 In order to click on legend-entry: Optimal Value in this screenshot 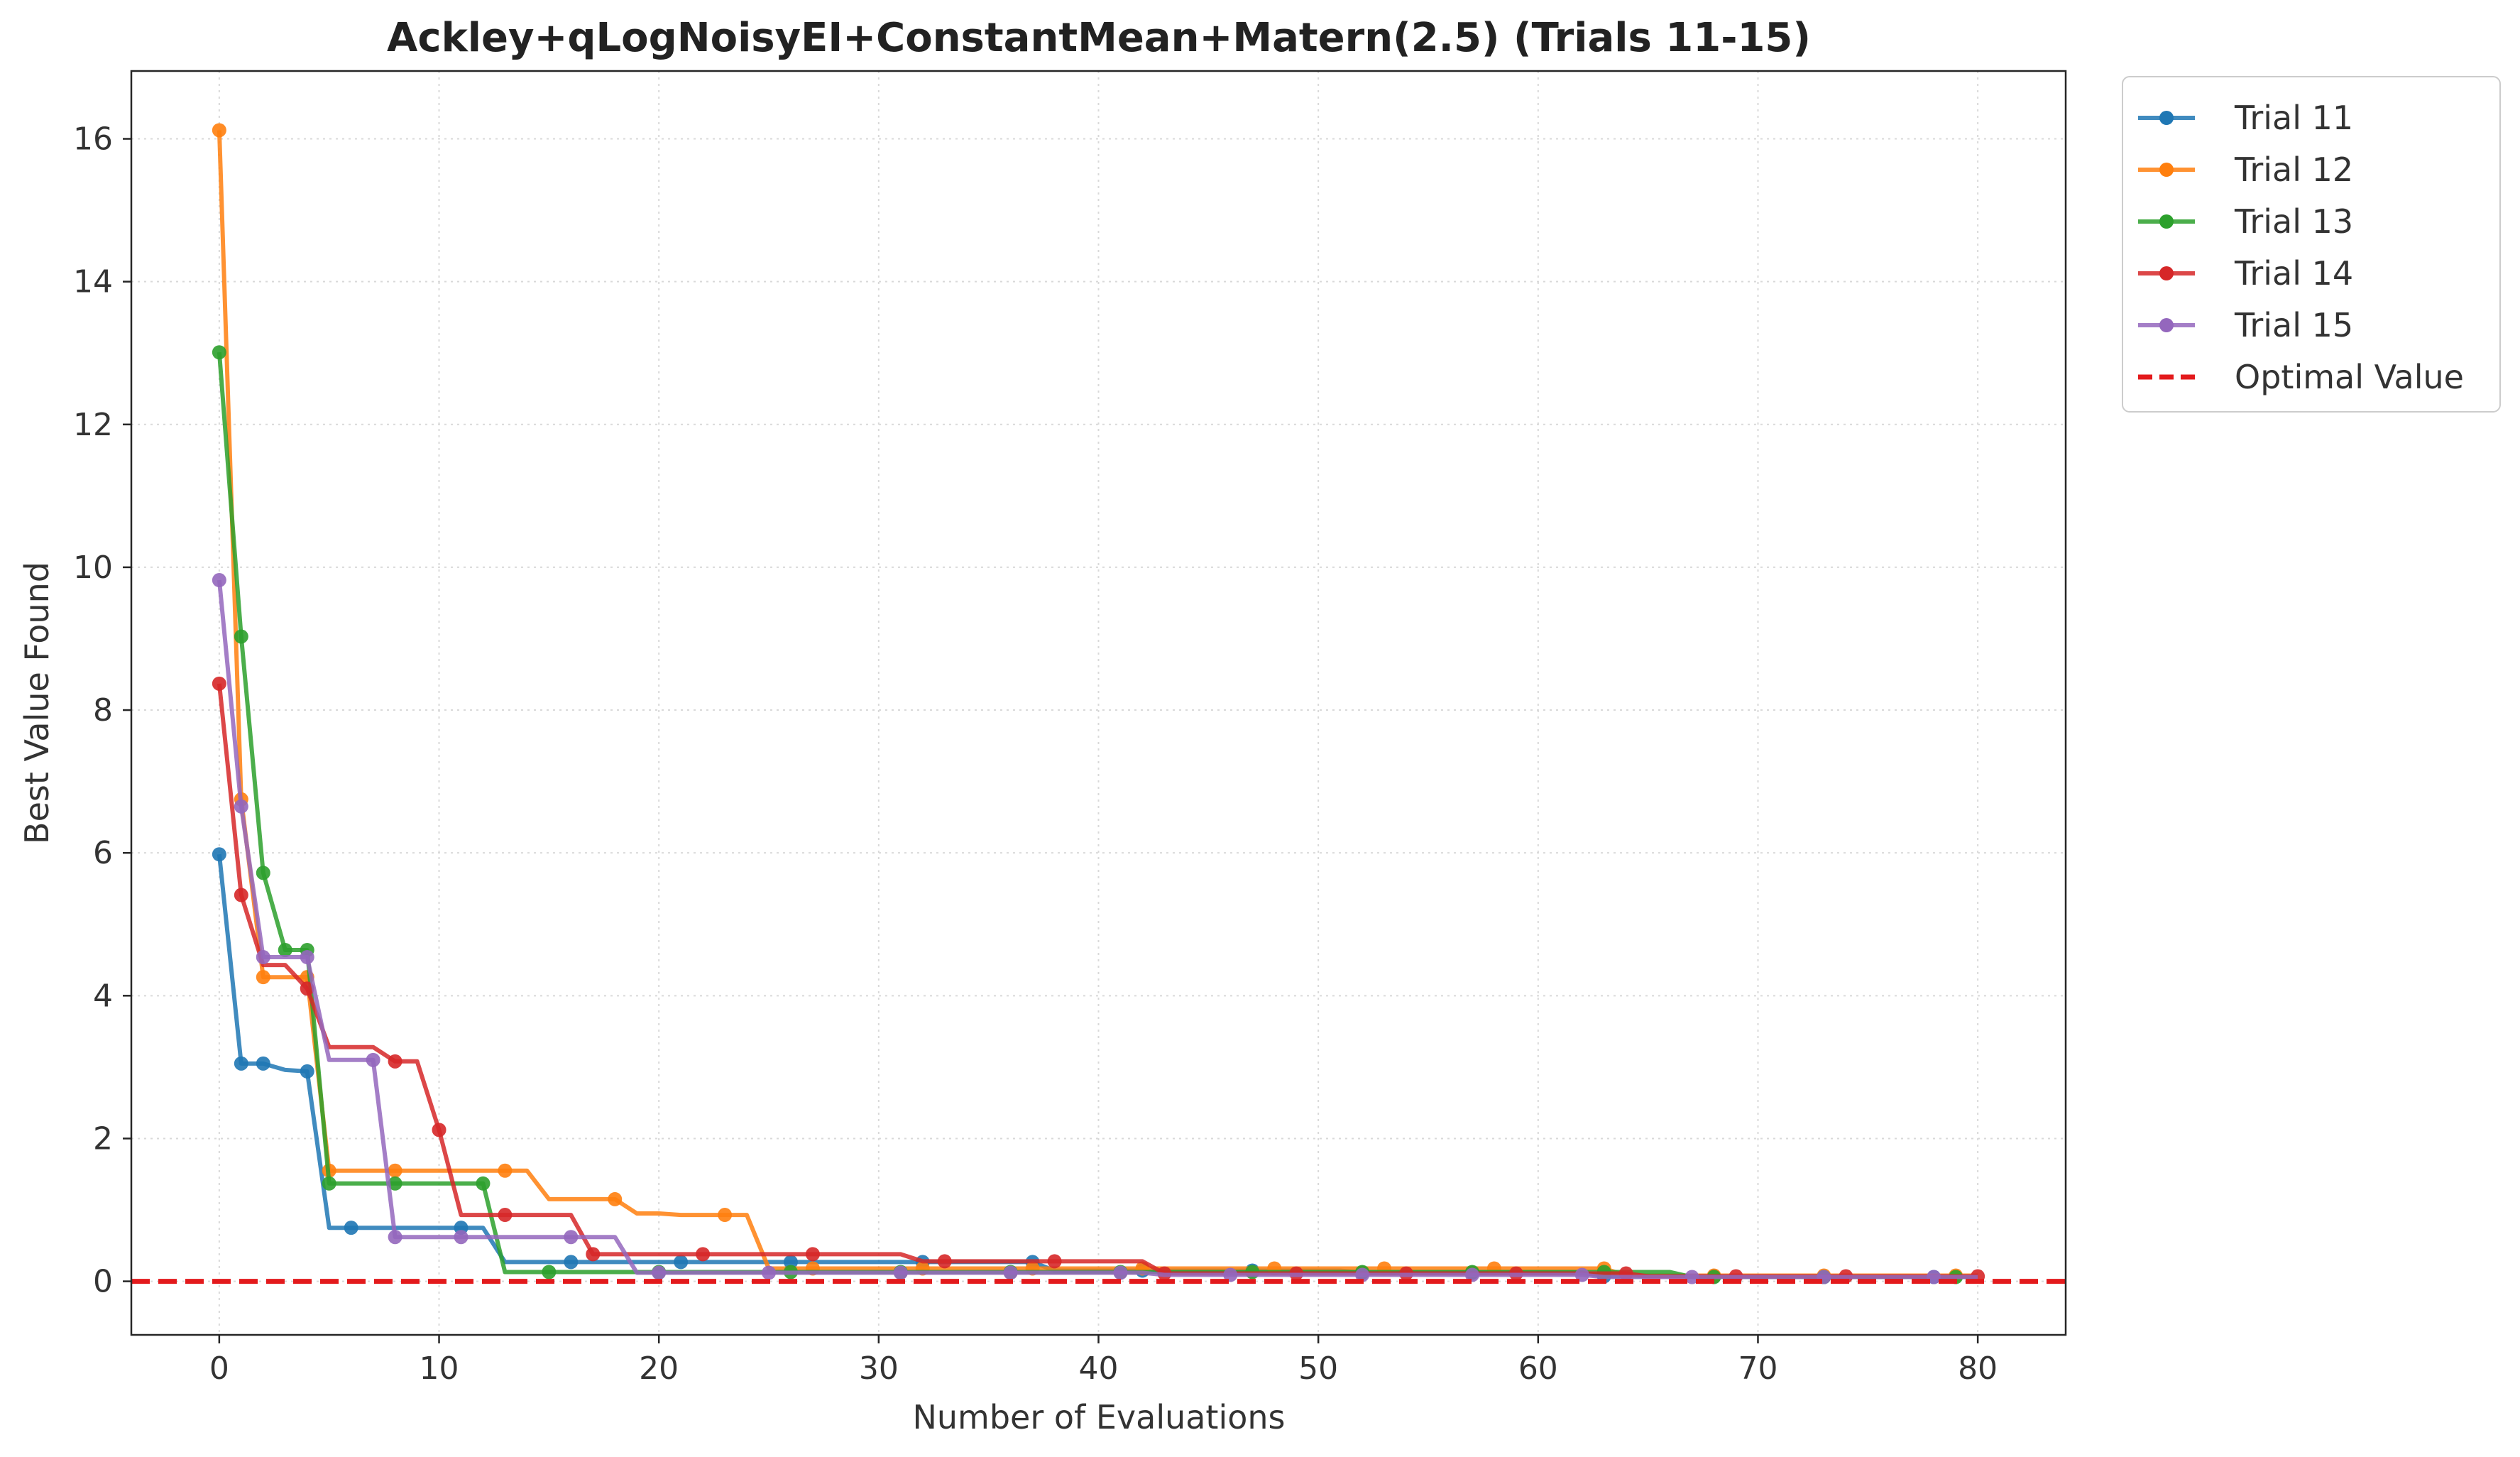, I will do `click(2301, 377)`.